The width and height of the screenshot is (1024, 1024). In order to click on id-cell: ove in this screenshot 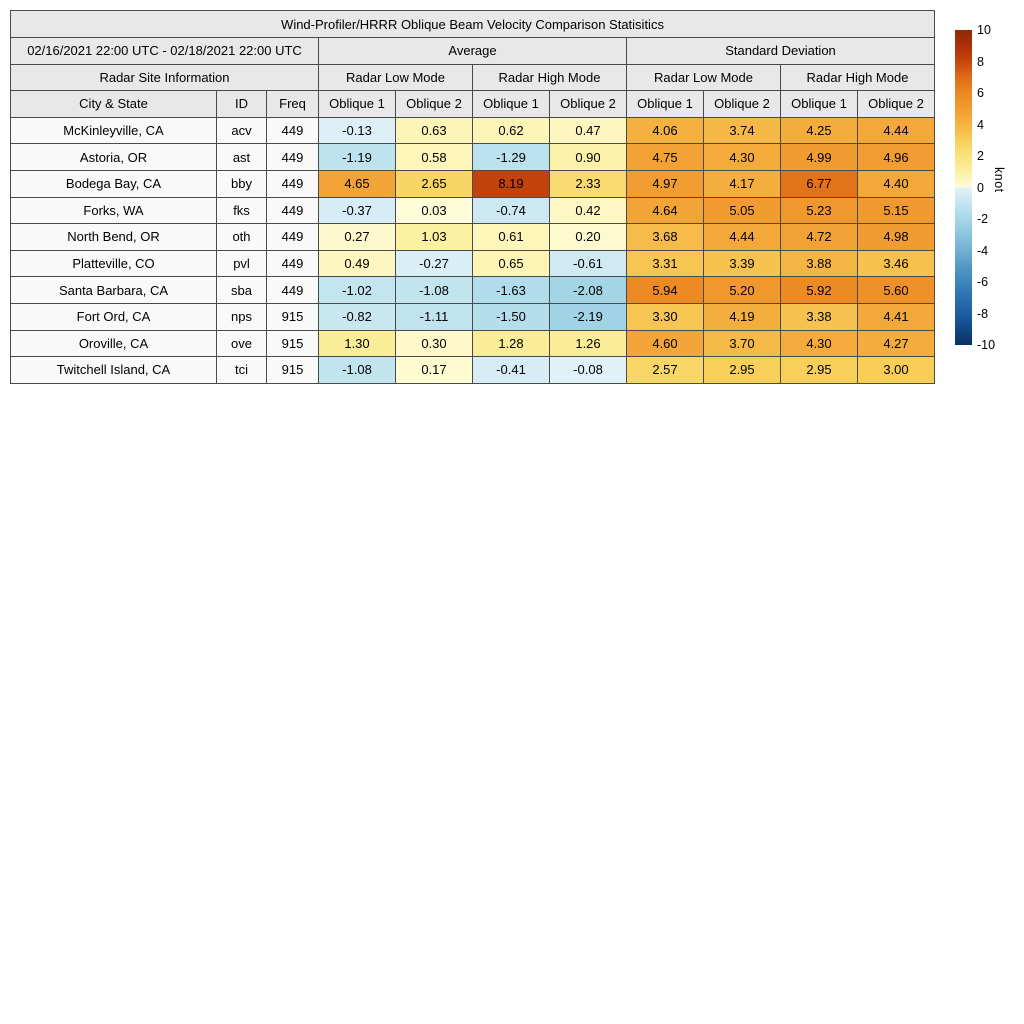, I will do `click(241, 343)`.